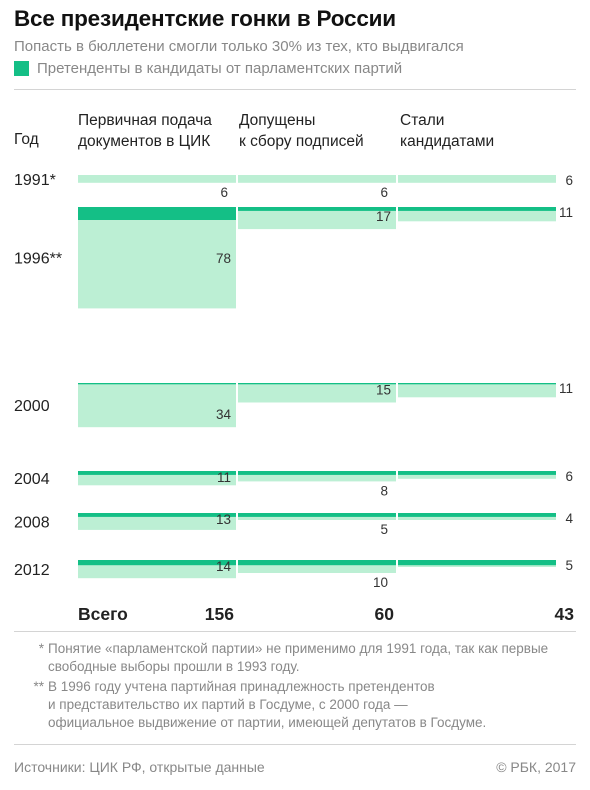  What do you see at coordinates (219, 614) in the screenshot?
I see `total-stage-1: 156` at bounding box center [219, 614].